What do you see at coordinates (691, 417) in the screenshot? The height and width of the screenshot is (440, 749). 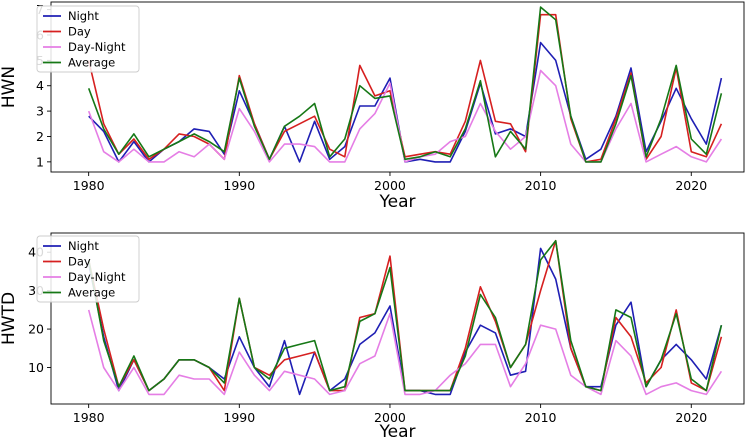 I see `chart-hwtd-xtick-label-2020: 2020` at bounding box center [691, 417].